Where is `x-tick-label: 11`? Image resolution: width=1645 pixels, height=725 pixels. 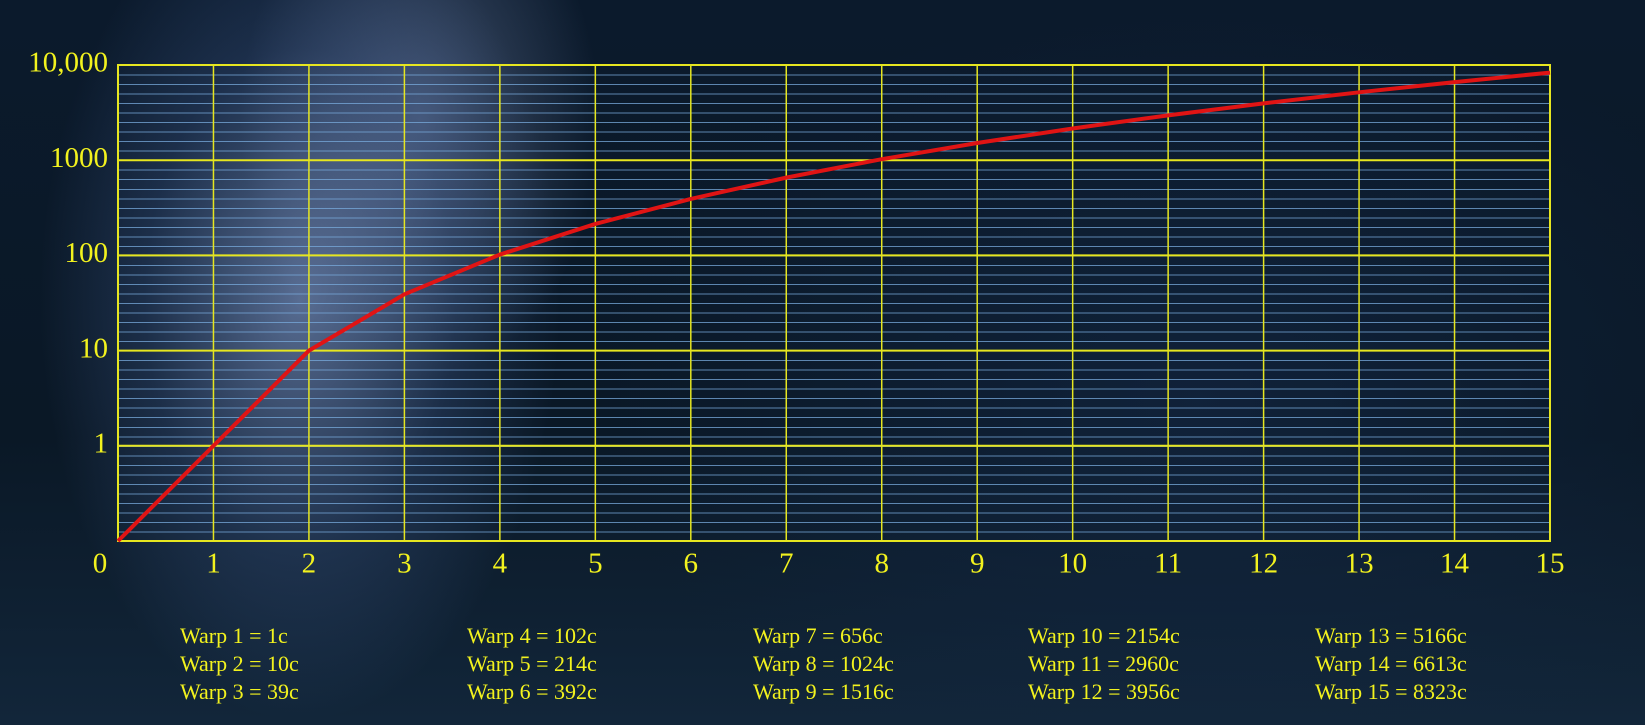 x-tick-label: 11 is located at coordinates (1168, 564).